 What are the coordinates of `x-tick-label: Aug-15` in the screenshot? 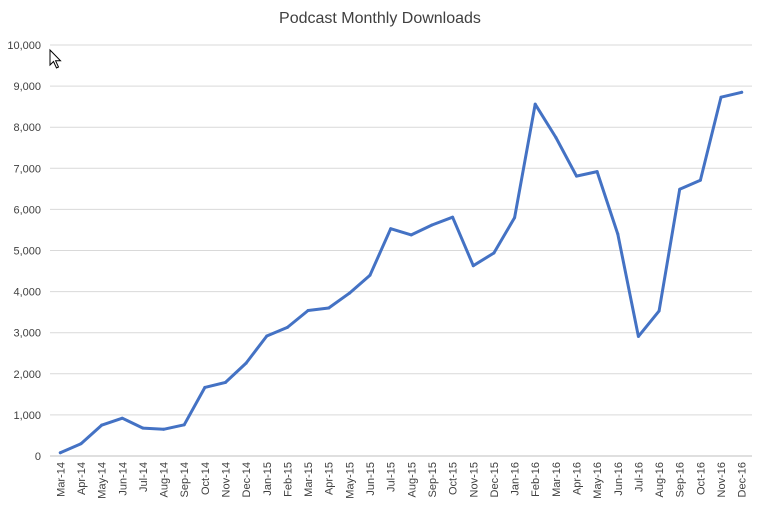 It's located at (412, 479).